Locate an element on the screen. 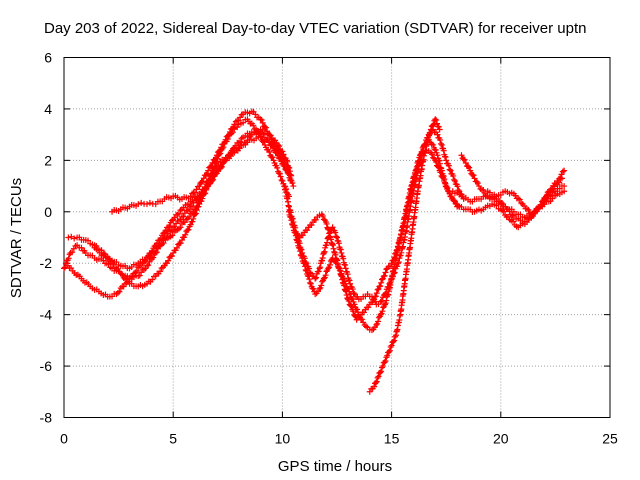  y-tick-label: -6 is located at coordinates (46, 366).